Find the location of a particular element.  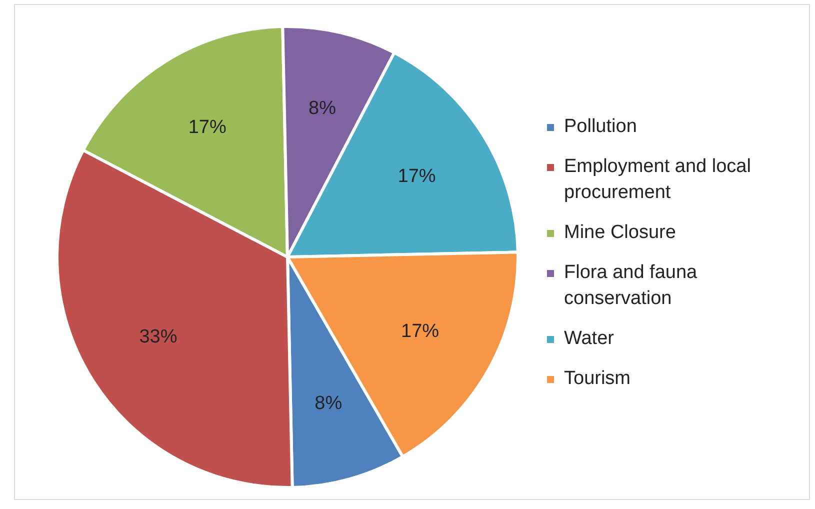

legend-label: Water is located at coordinates (589, 339).